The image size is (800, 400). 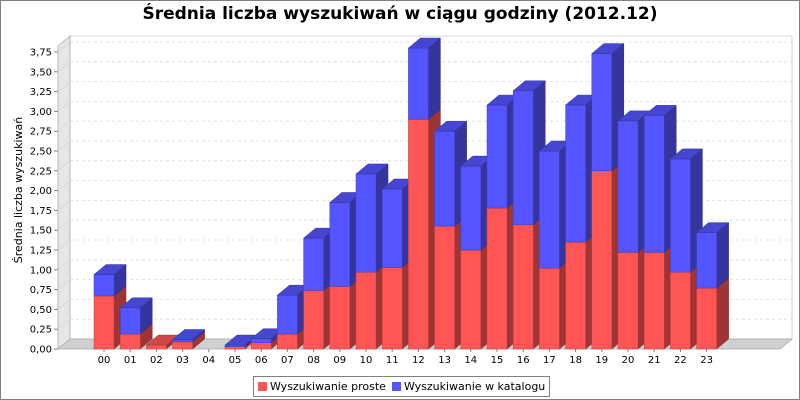 I want to click on y-tick-label: 0,75, so click(x=41, y=290).